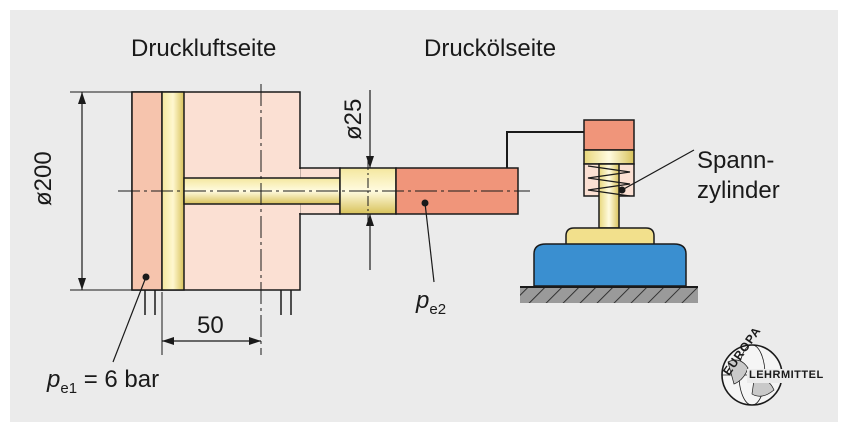  I want to click on diameter-small-label: ø25, so click(353, 119).